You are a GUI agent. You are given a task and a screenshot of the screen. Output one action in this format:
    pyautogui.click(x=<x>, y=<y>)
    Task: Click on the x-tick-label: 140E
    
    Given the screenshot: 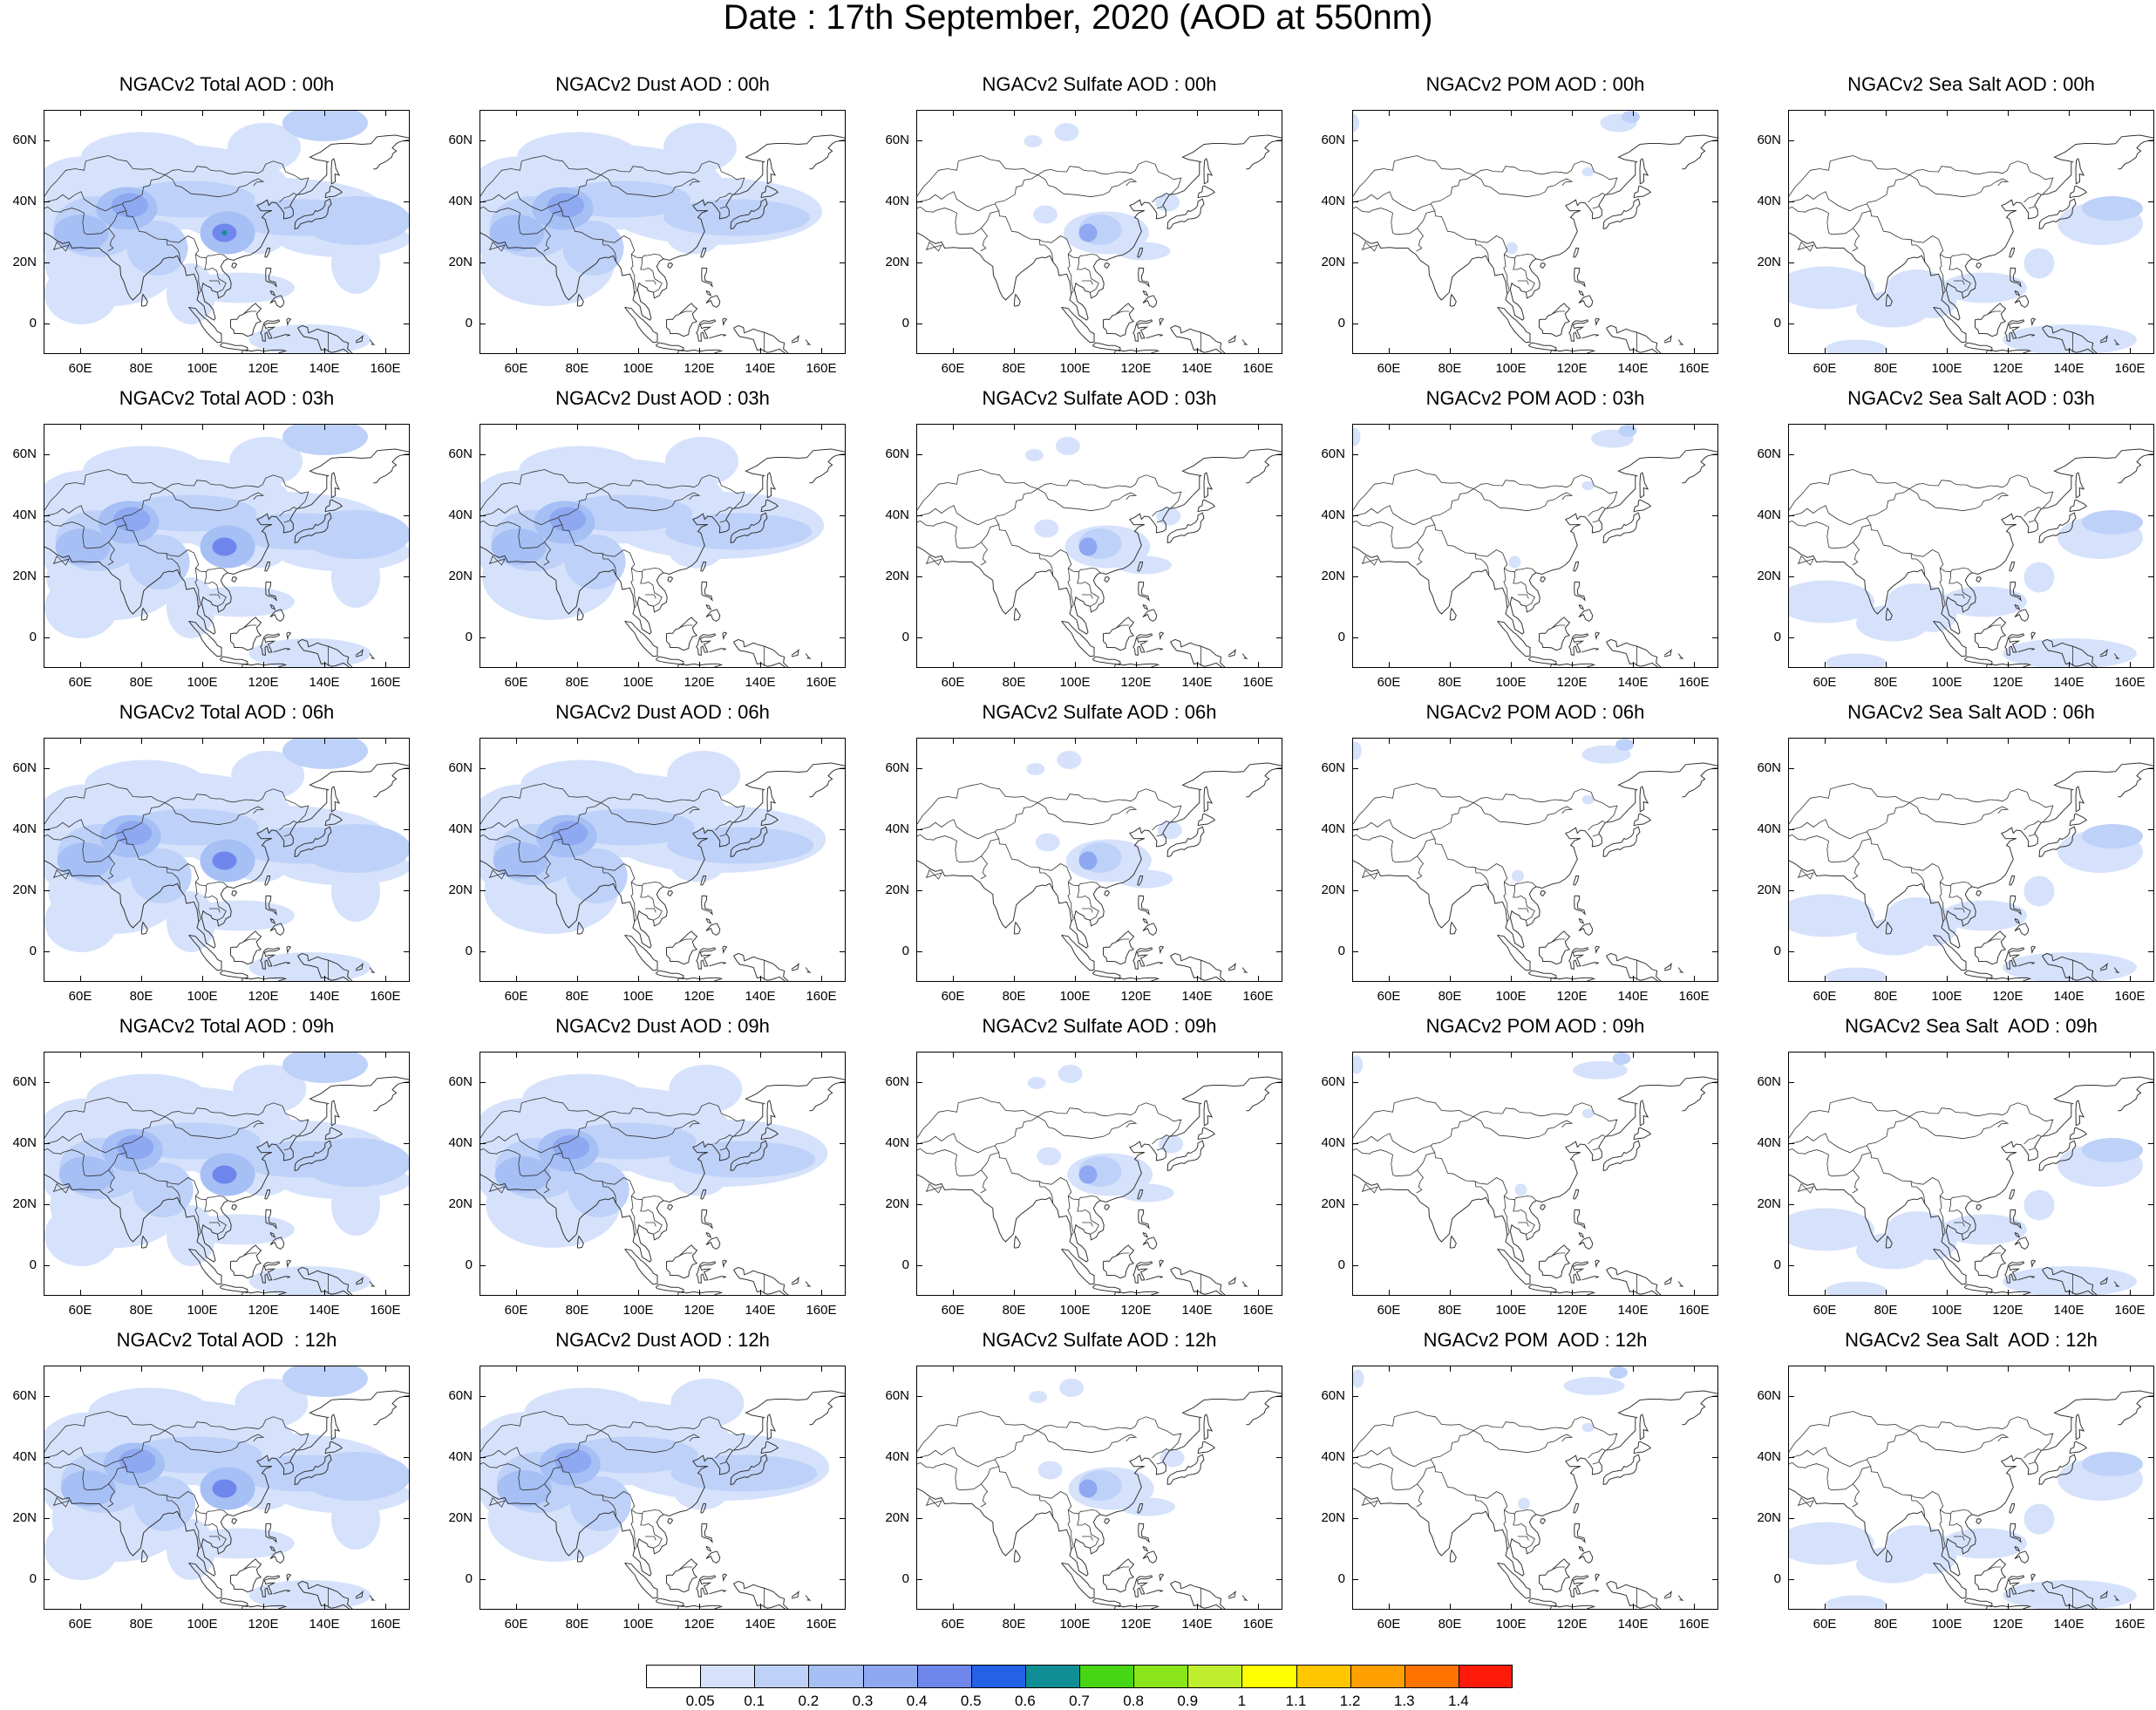 What is the action you would take?
    pyautogui.click(x=1633, y=1624)
    